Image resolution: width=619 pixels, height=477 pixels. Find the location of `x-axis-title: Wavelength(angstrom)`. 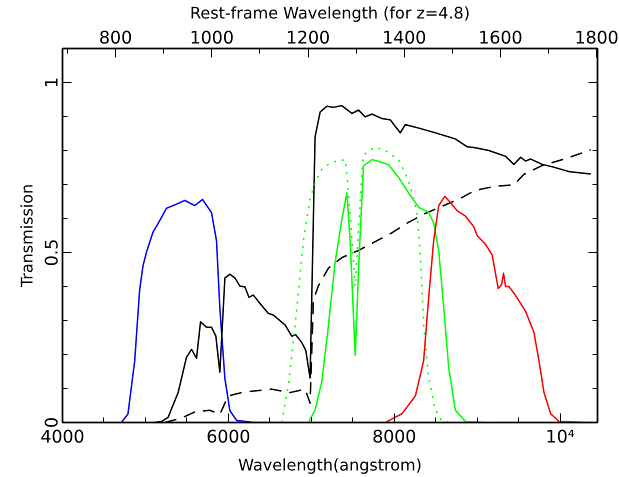

x-axis-title: Wavelength(angstrom) is located at coordinates (330, 465).